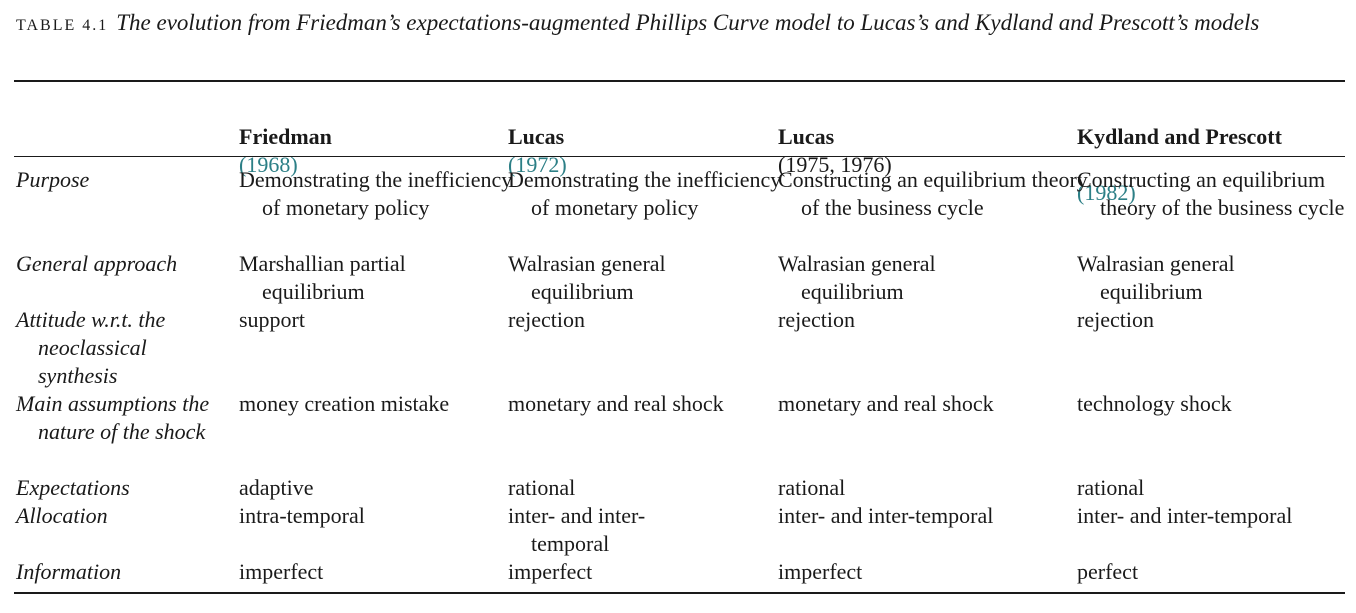  What do you see at coordinates (1108, 571) in the screenshot?
I see `table-cell: perfect` at bounding box center [1108, 571].